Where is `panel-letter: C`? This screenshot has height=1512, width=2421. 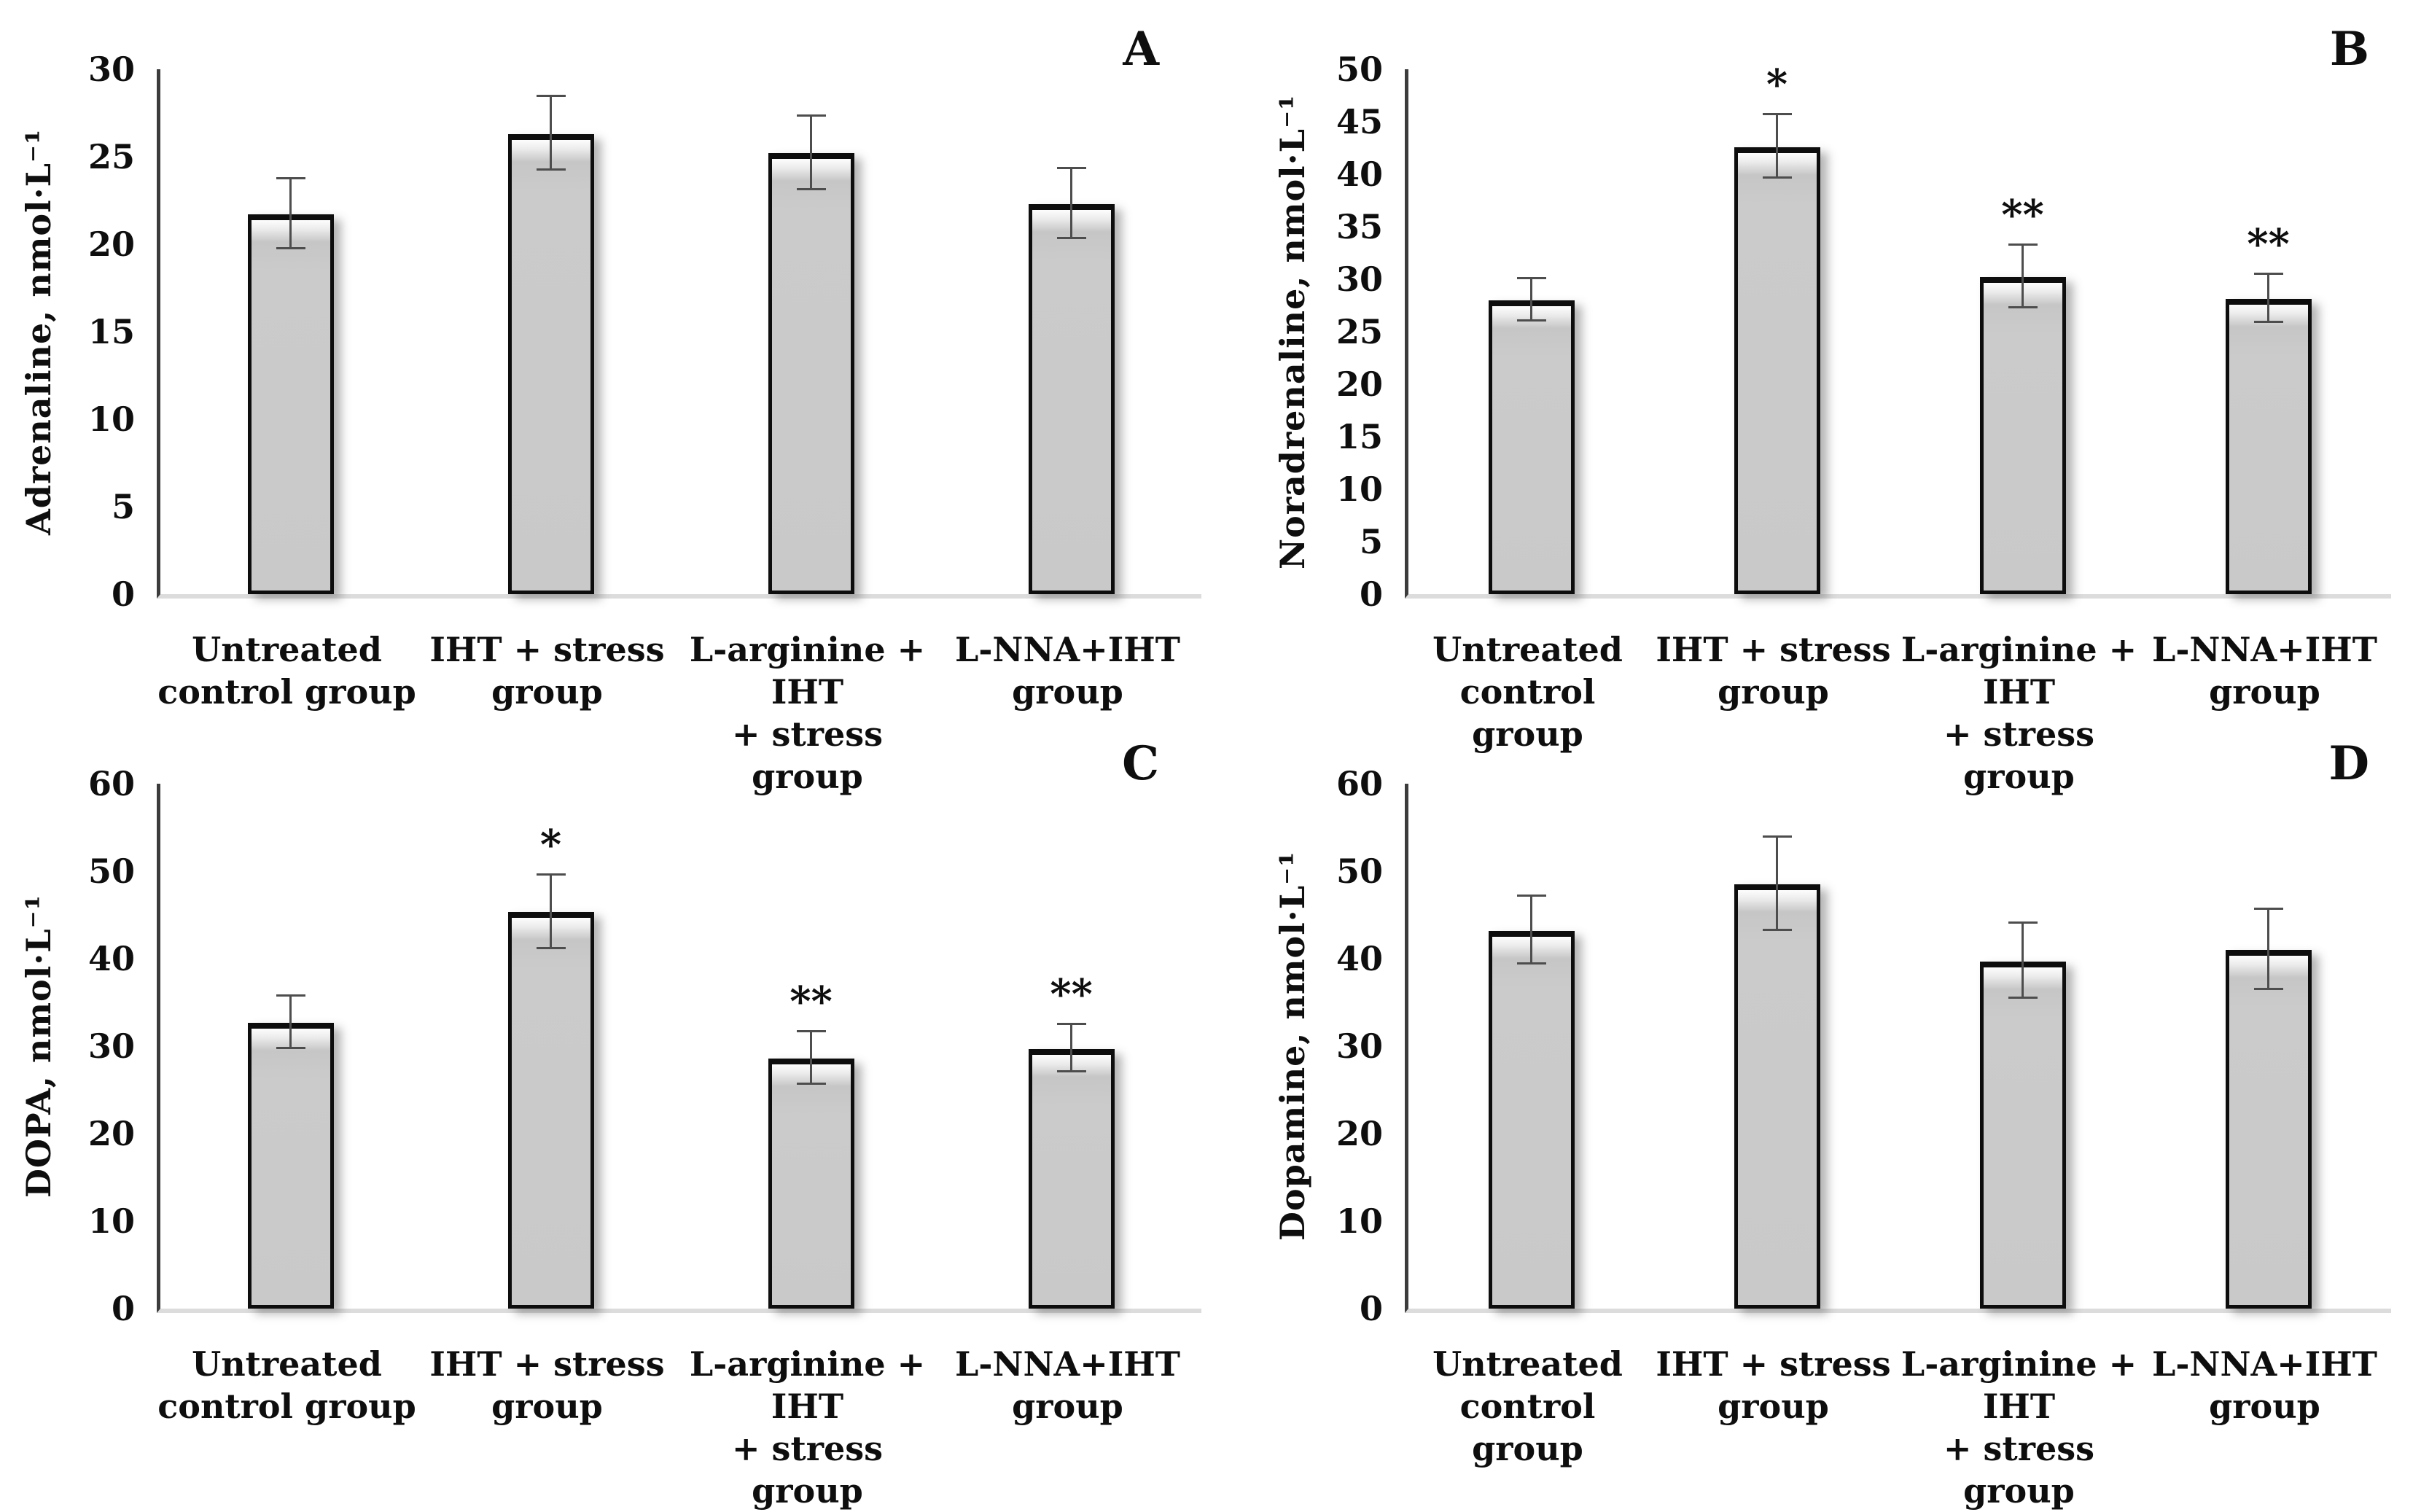
panel-letter: C is located at coordinates (1140, 763).